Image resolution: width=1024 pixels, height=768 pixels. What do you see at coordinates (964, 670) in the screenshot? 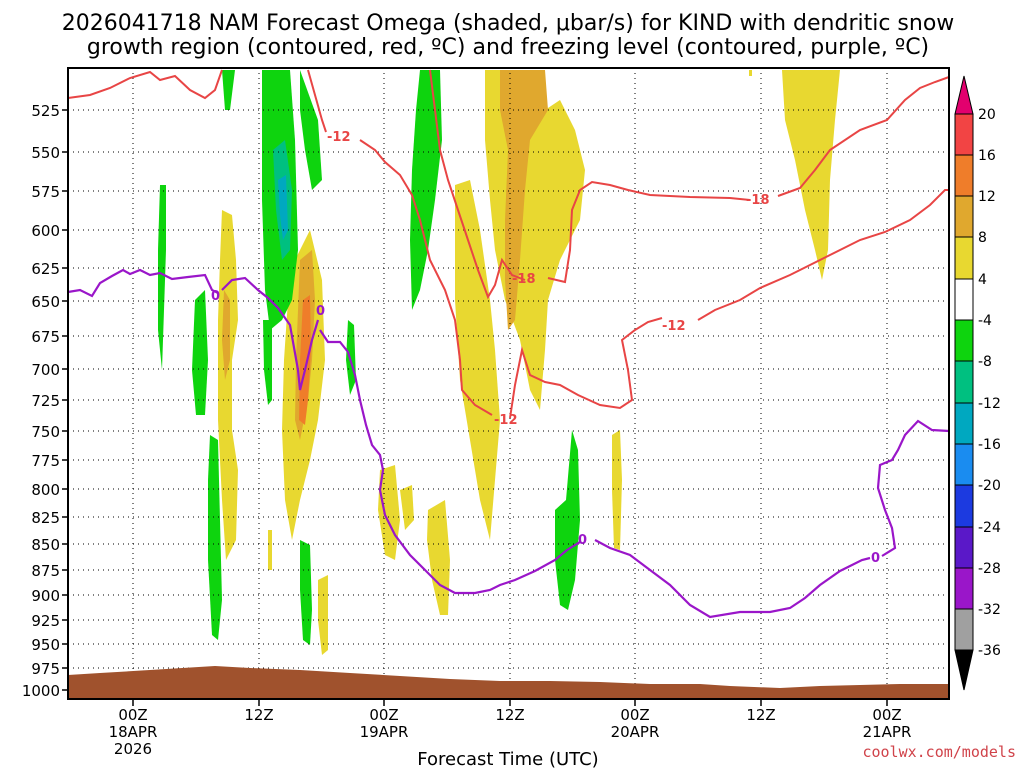
I see `colorbar-bottom-arrow` at bounding box center [964, 670].